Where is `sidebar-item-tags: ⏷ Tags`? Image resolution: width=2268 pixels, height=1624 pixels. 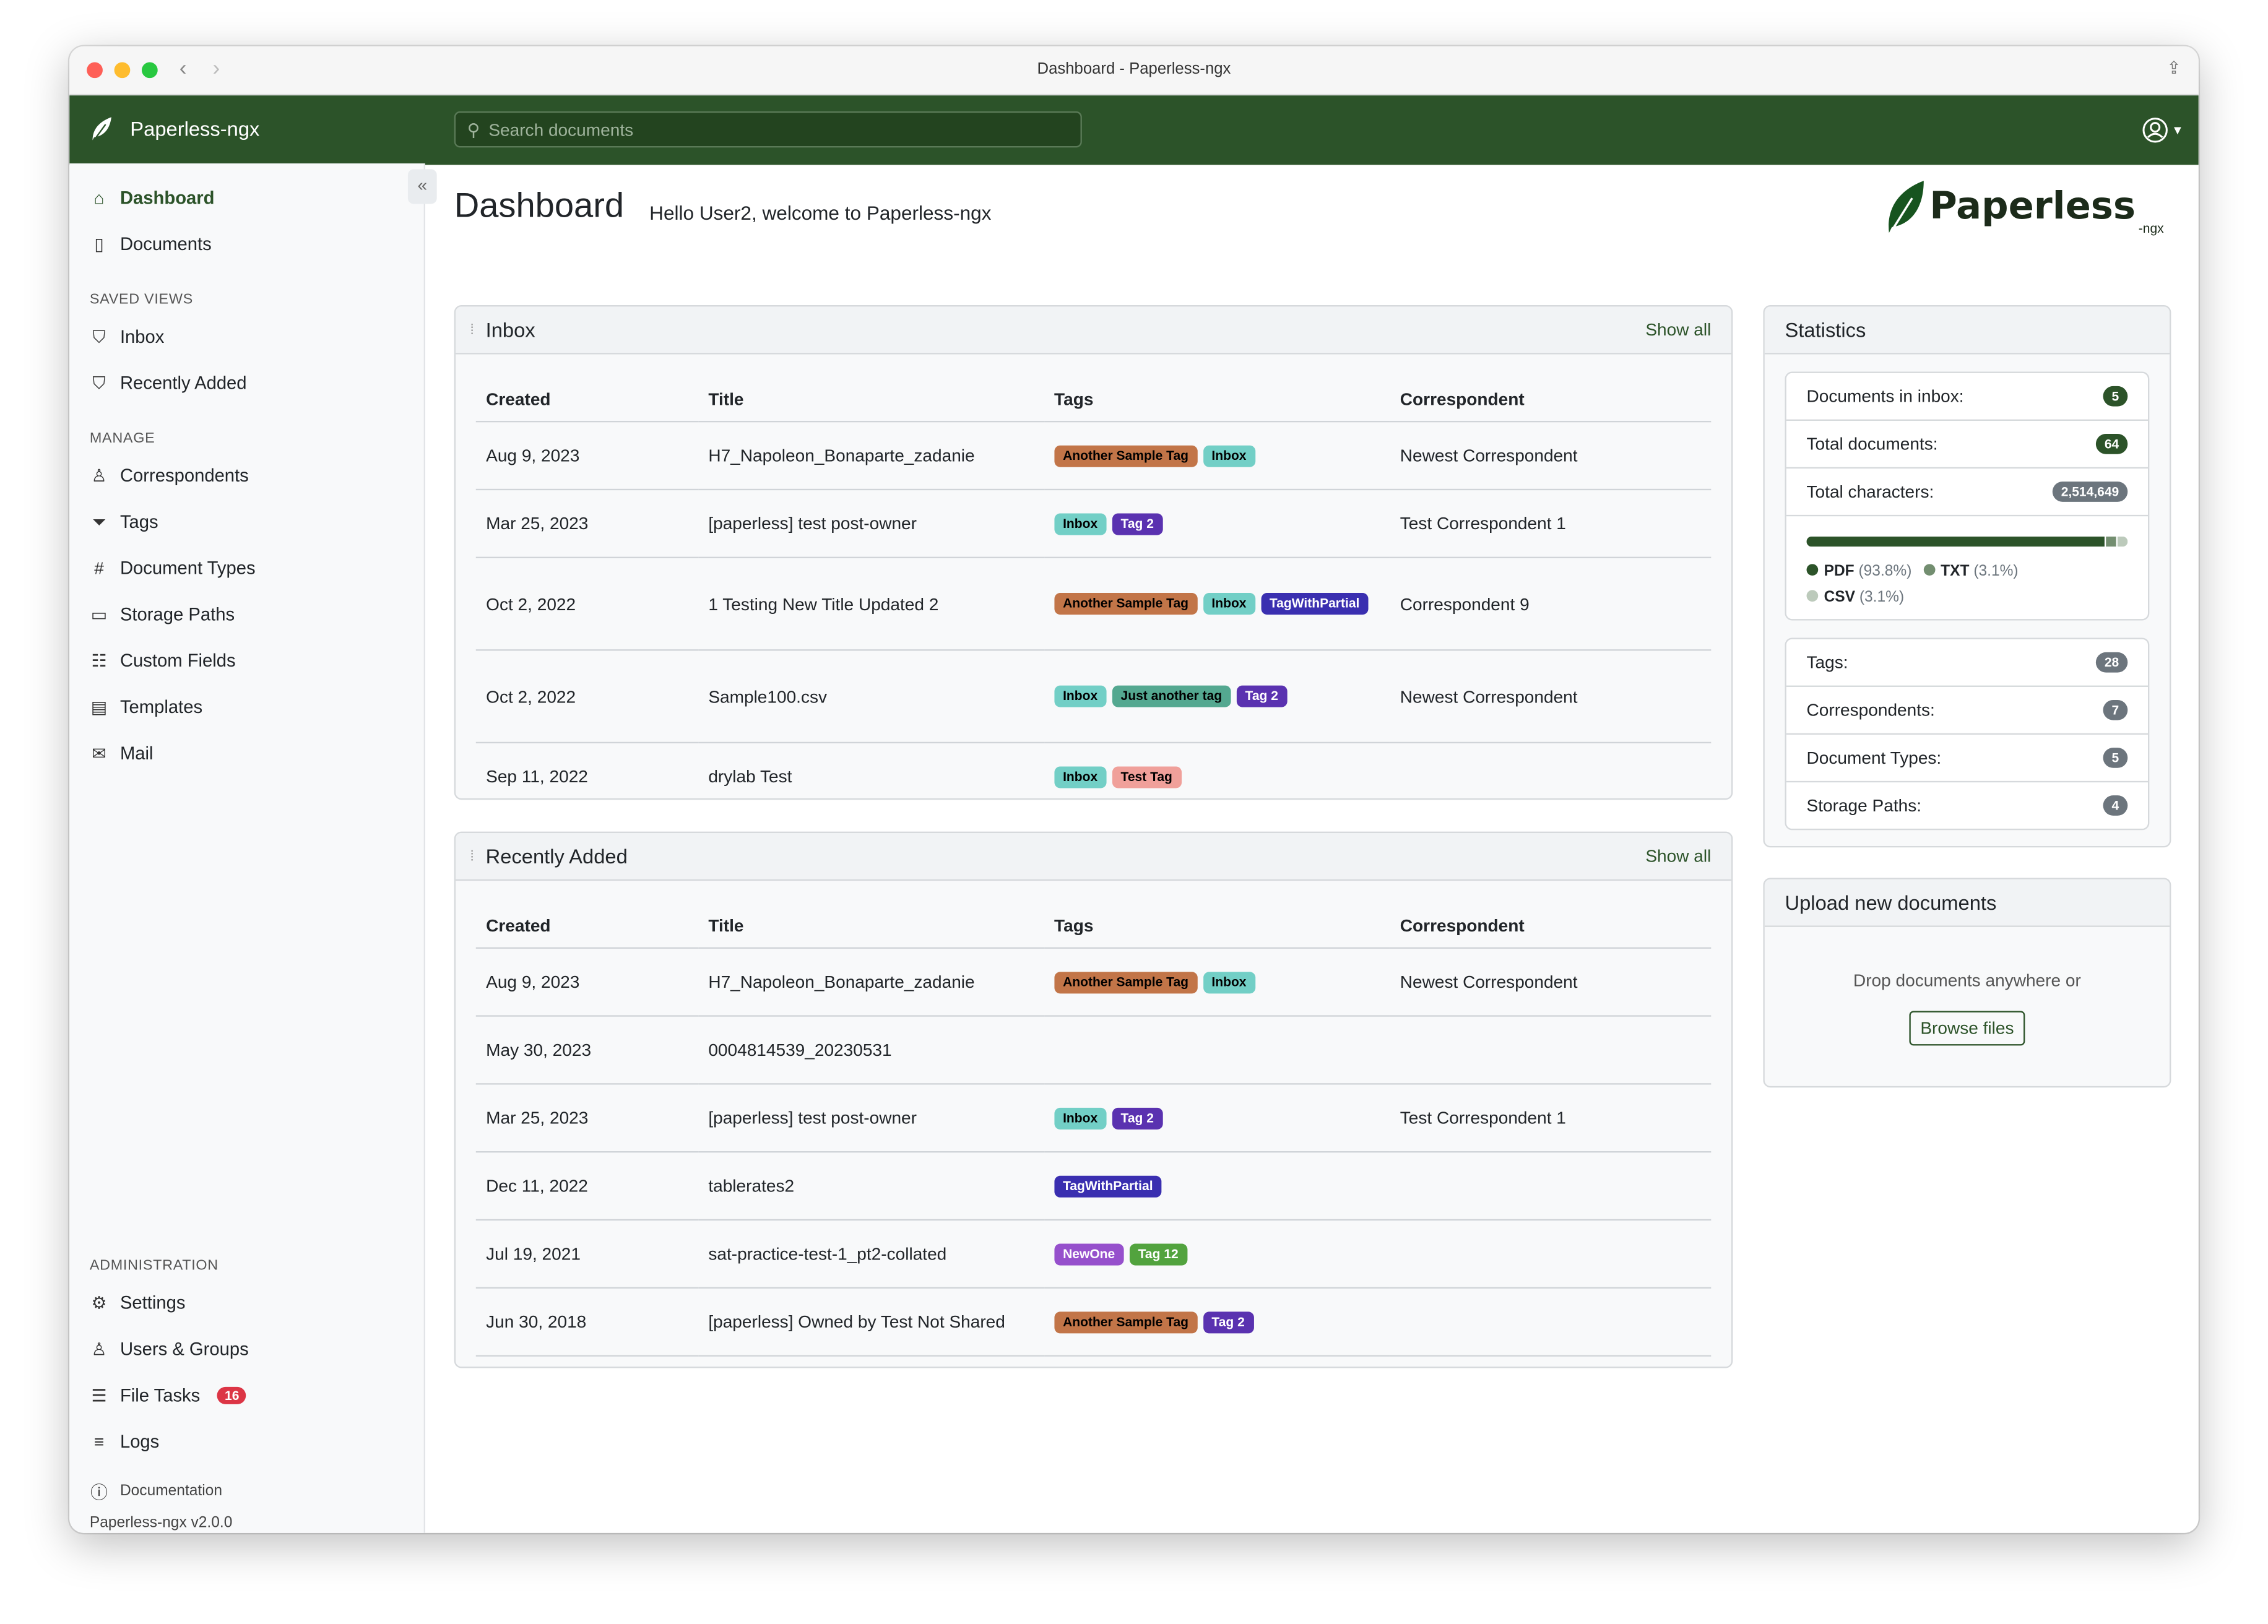 sidebar-item-tags: ⏷ Tags is located at coordinates (246, 522).